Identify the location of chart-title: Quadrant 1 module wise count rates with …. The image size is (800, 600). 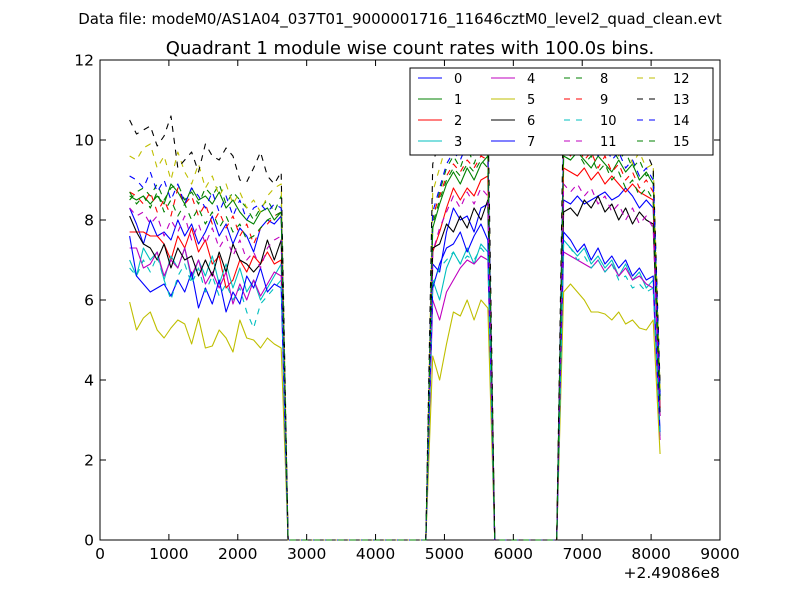
(410, 48).